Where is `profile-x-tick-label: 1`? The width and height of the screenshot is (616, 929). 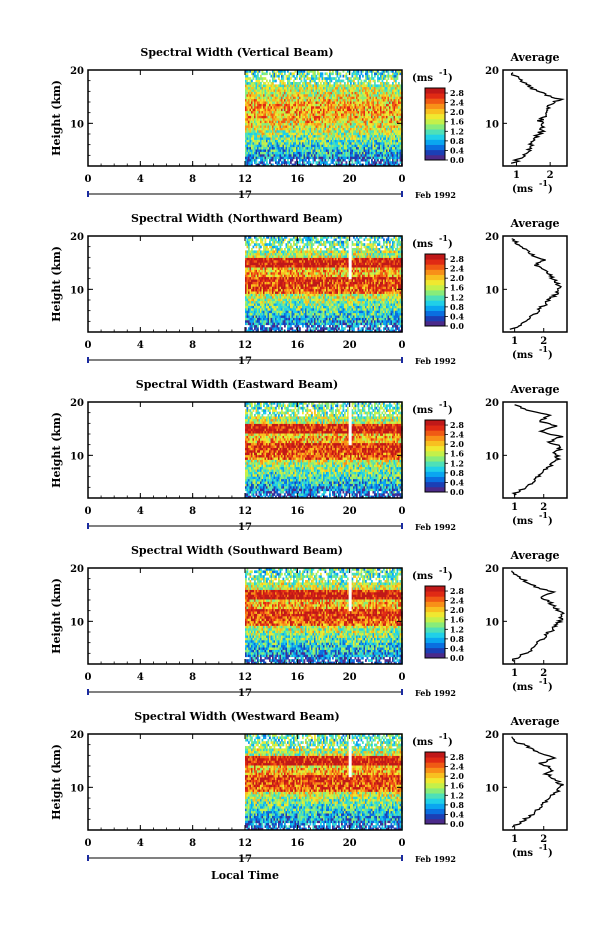
profile-x-tick-label: 1 is located at coordinates (514, 839).